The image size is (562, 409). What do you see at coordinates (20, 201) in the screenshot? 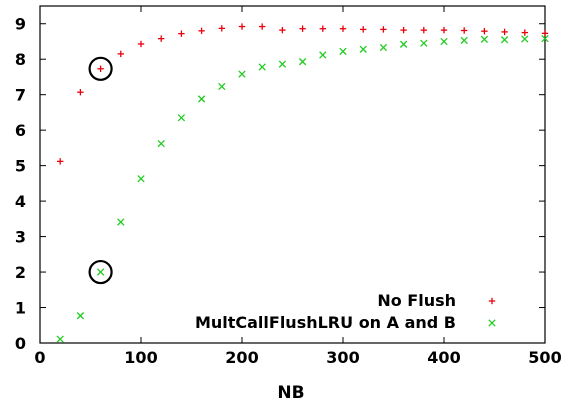
I see `y-tick-label: 4` at bounding box center [20, 201].